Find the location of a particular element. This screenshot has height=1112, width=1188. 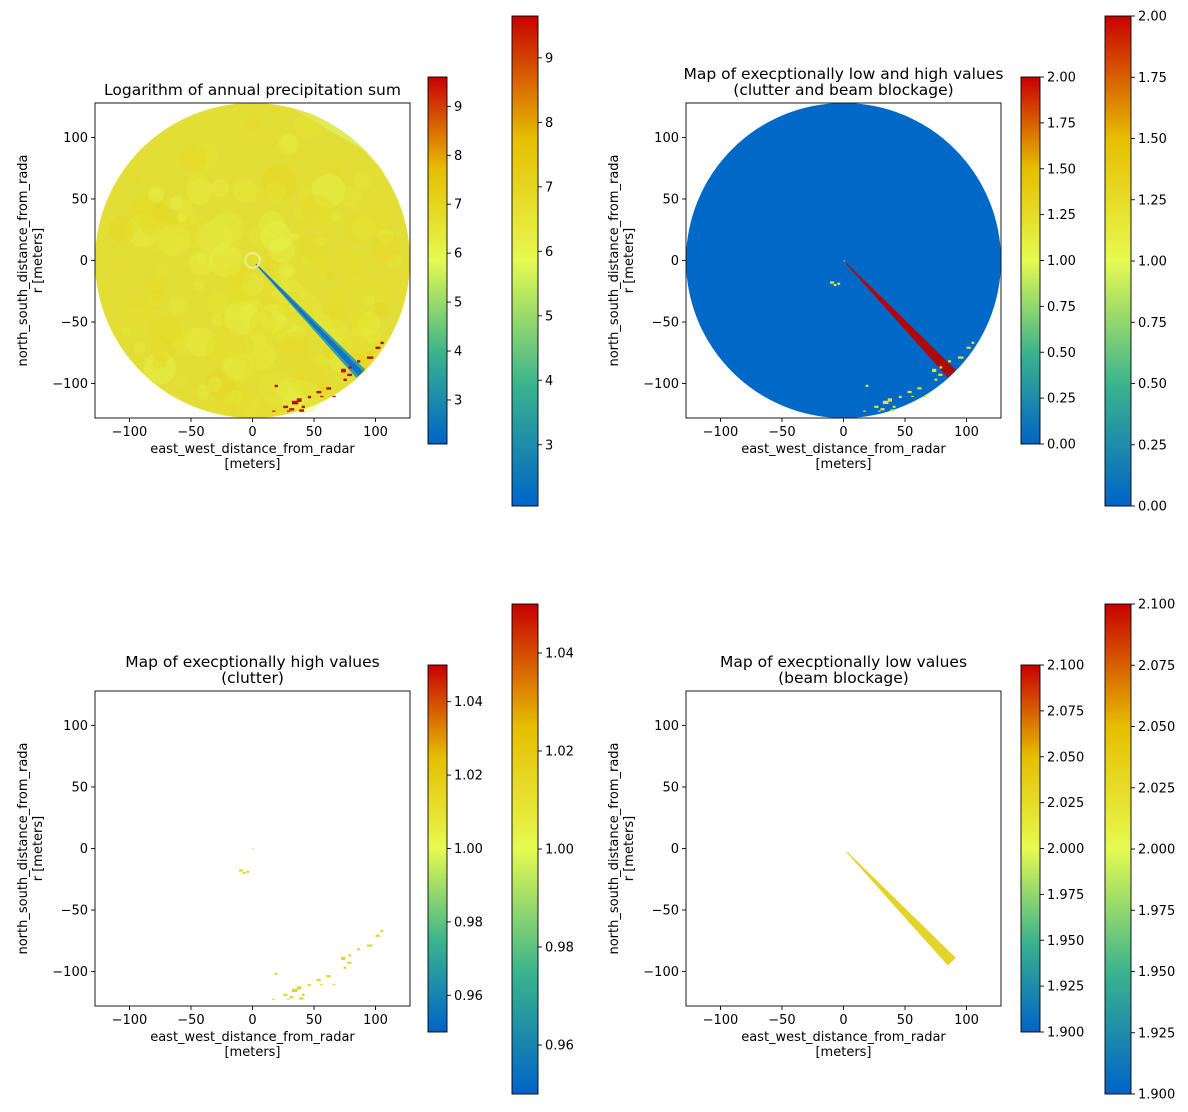

x-tick-label: −100 is located at coordinates (721, 432).